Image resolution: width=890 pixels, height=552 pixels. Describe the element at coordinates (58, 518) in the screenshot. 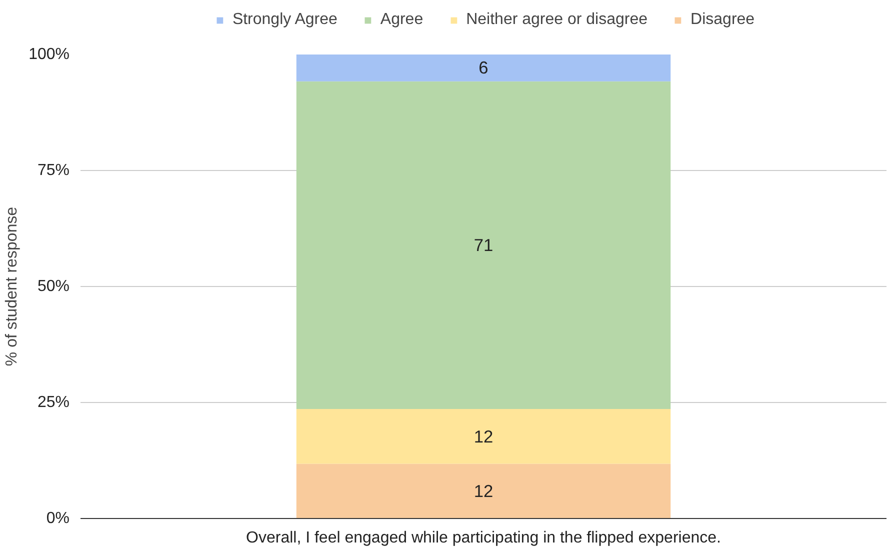

I see `y-tick-label: 0%` at that location.